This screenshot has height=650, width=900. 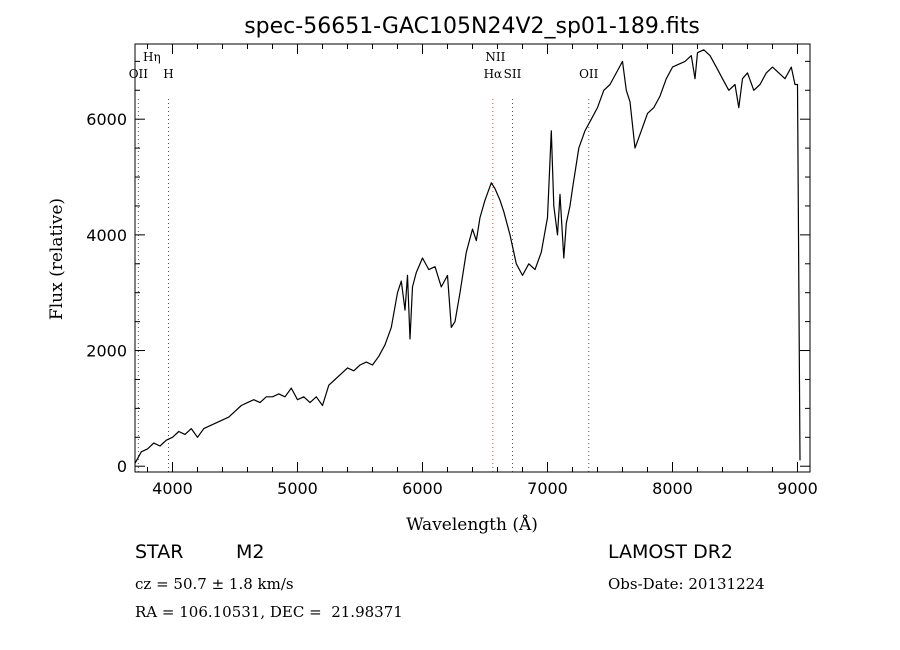 I want to click on emission-line-label: Hη, so click(x=152, y=57).